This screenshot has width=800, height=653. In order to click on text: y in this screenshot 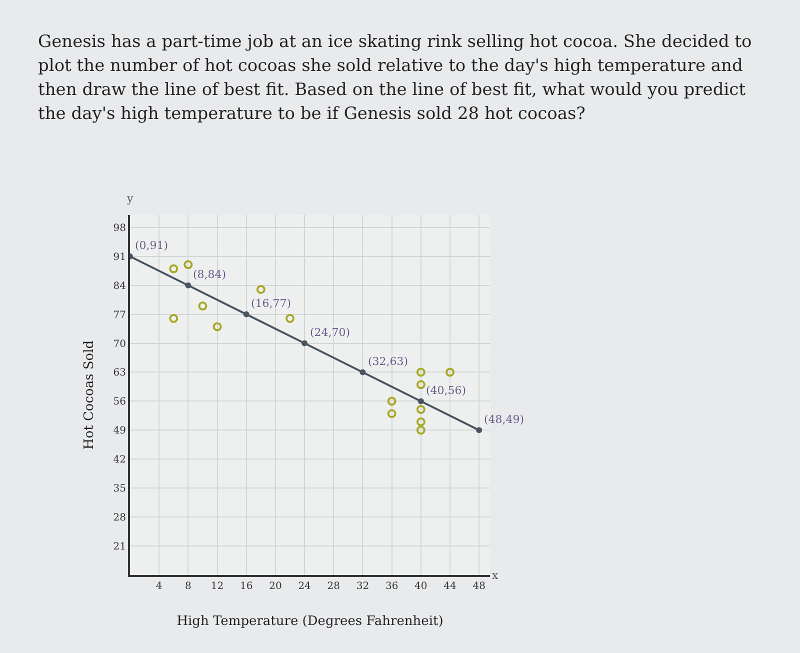, I will do `click(130, 198)`.